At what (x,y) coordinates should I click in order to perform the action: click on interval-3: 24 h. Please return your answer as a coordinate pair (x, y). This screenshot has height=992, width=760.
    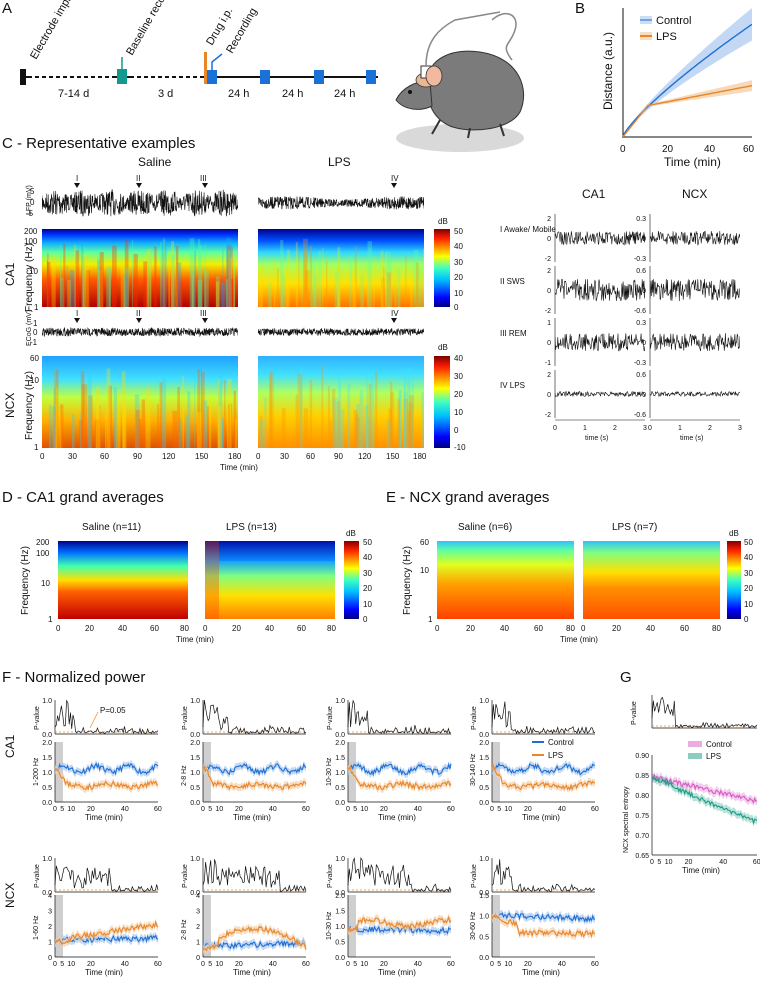
    Looking at the image, I should click on (238, 94).